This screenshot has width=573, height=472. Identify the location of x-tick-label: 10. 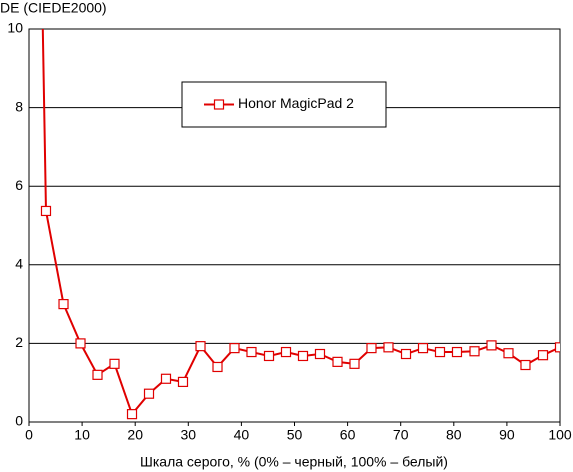
(82, 435).